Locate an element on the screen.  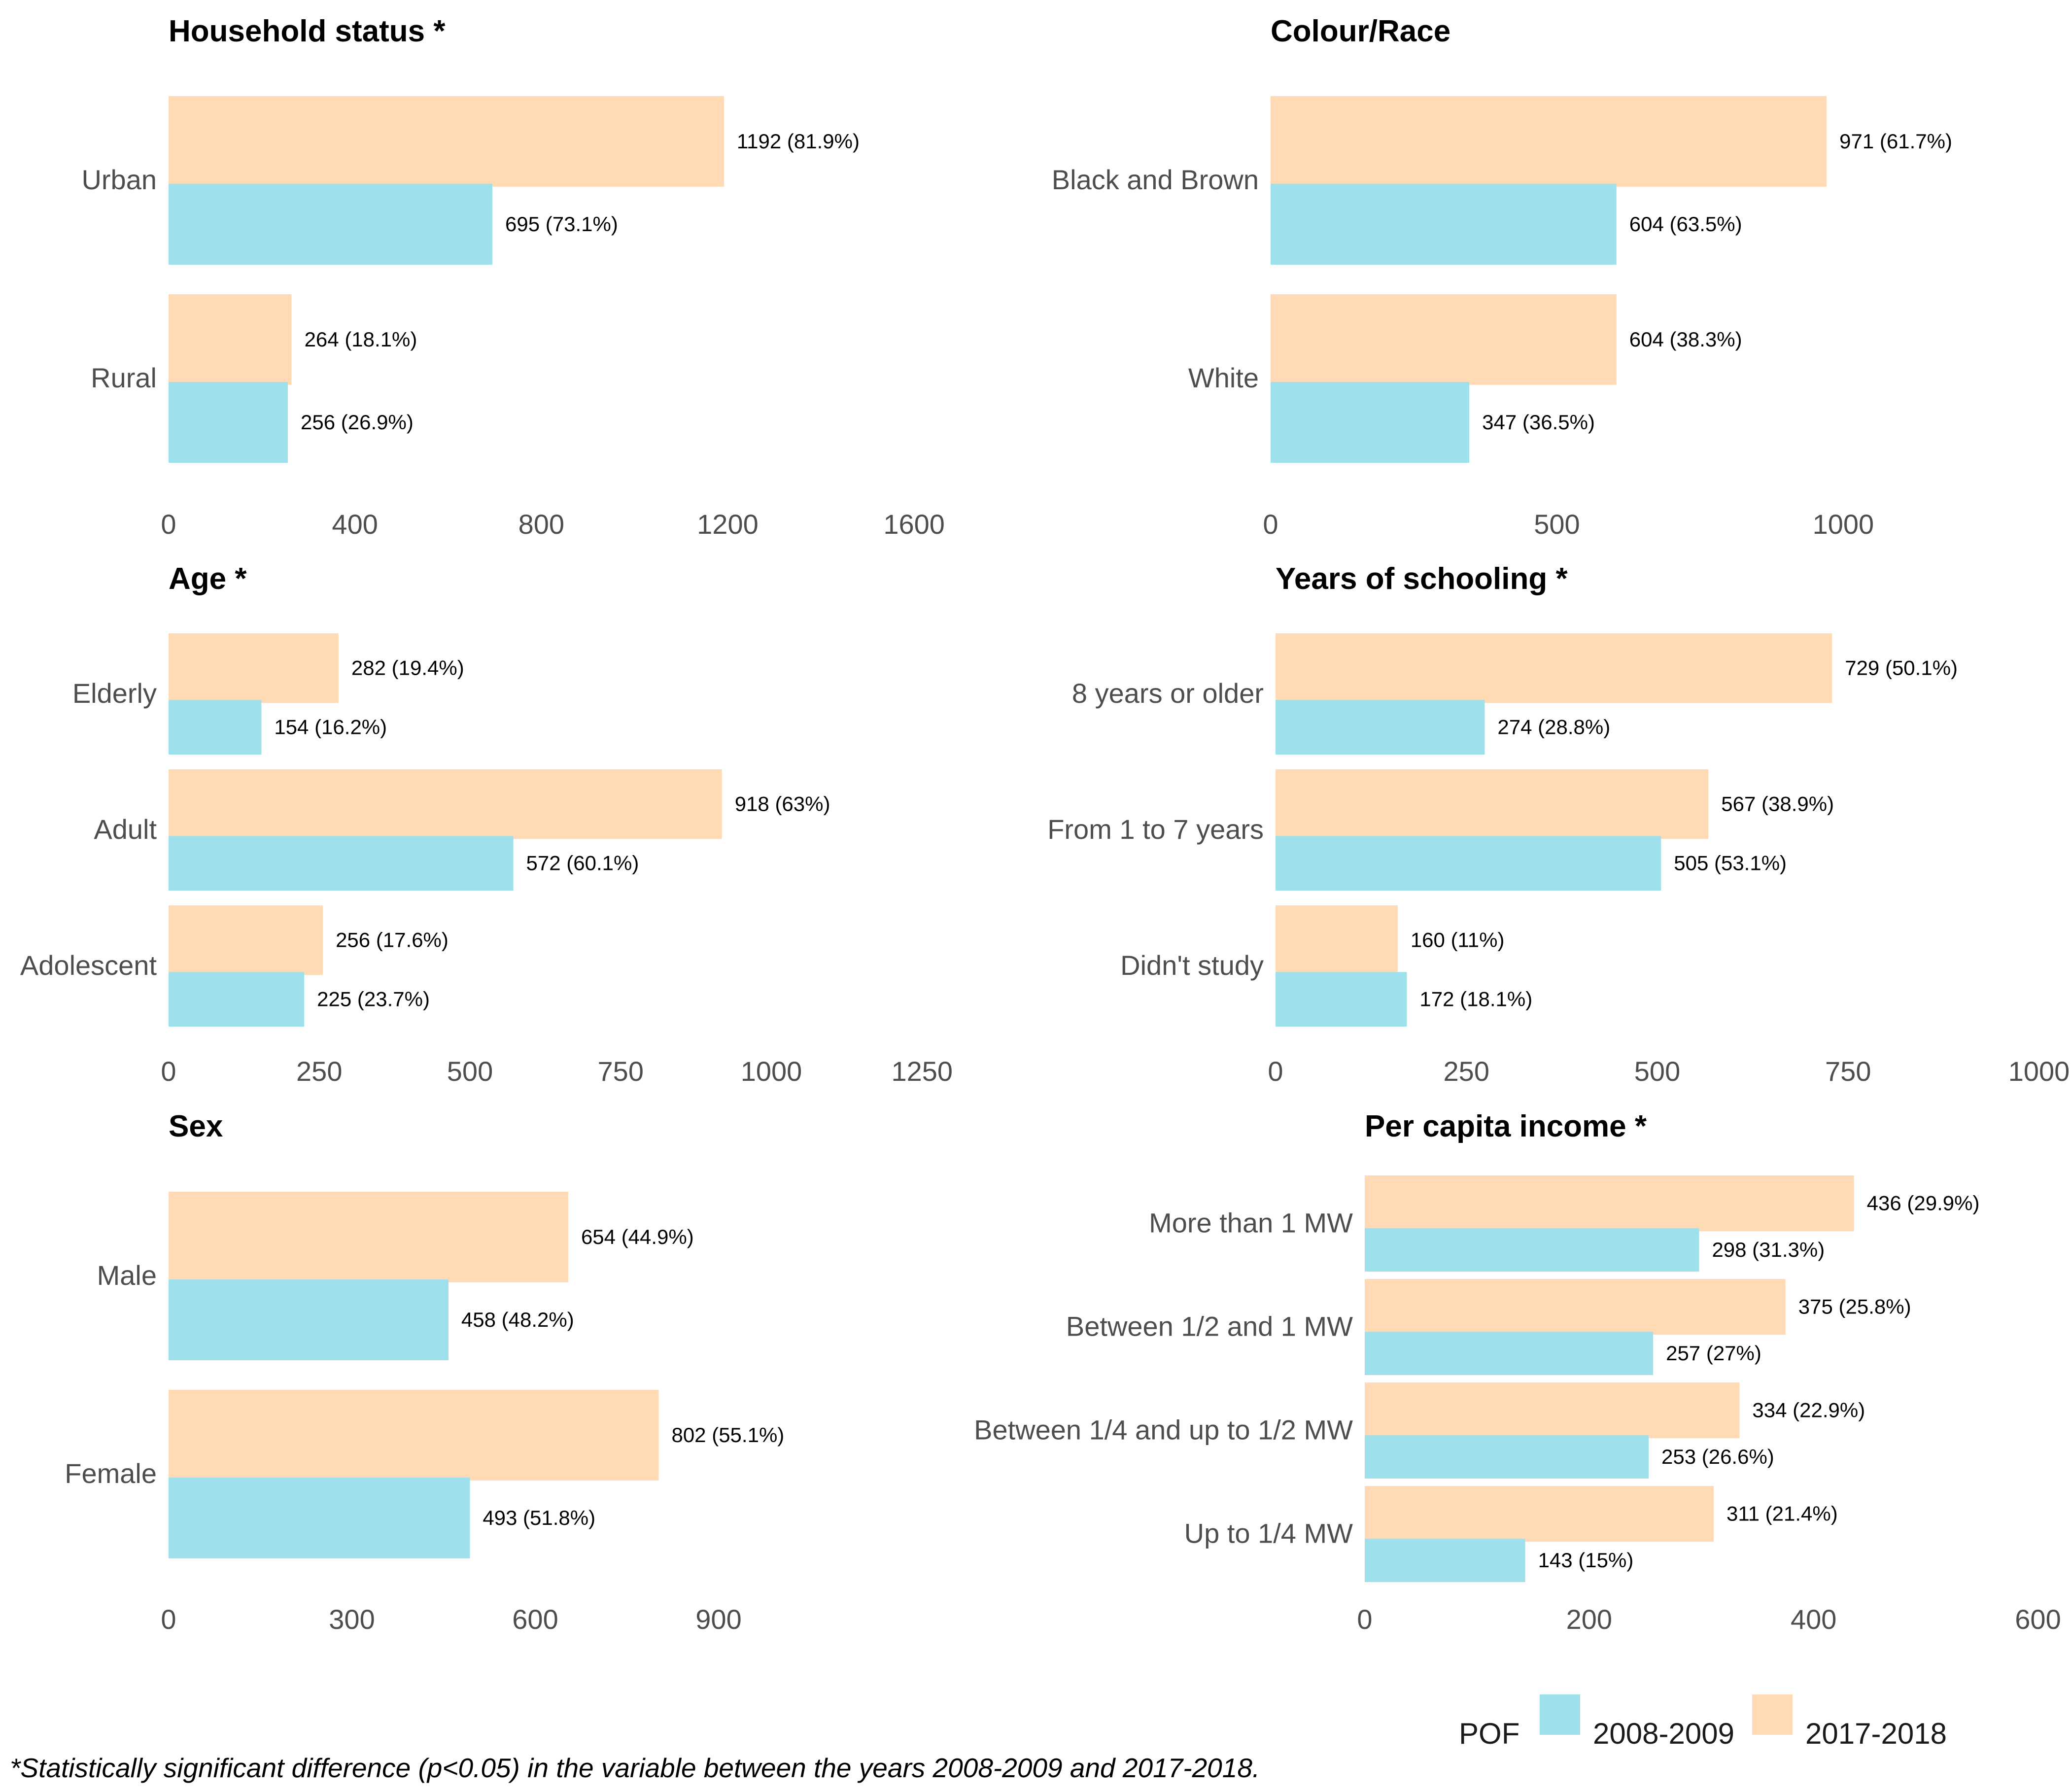
data-label-2017-2018: 160 (11%) is located at coordinates (1458, 940).